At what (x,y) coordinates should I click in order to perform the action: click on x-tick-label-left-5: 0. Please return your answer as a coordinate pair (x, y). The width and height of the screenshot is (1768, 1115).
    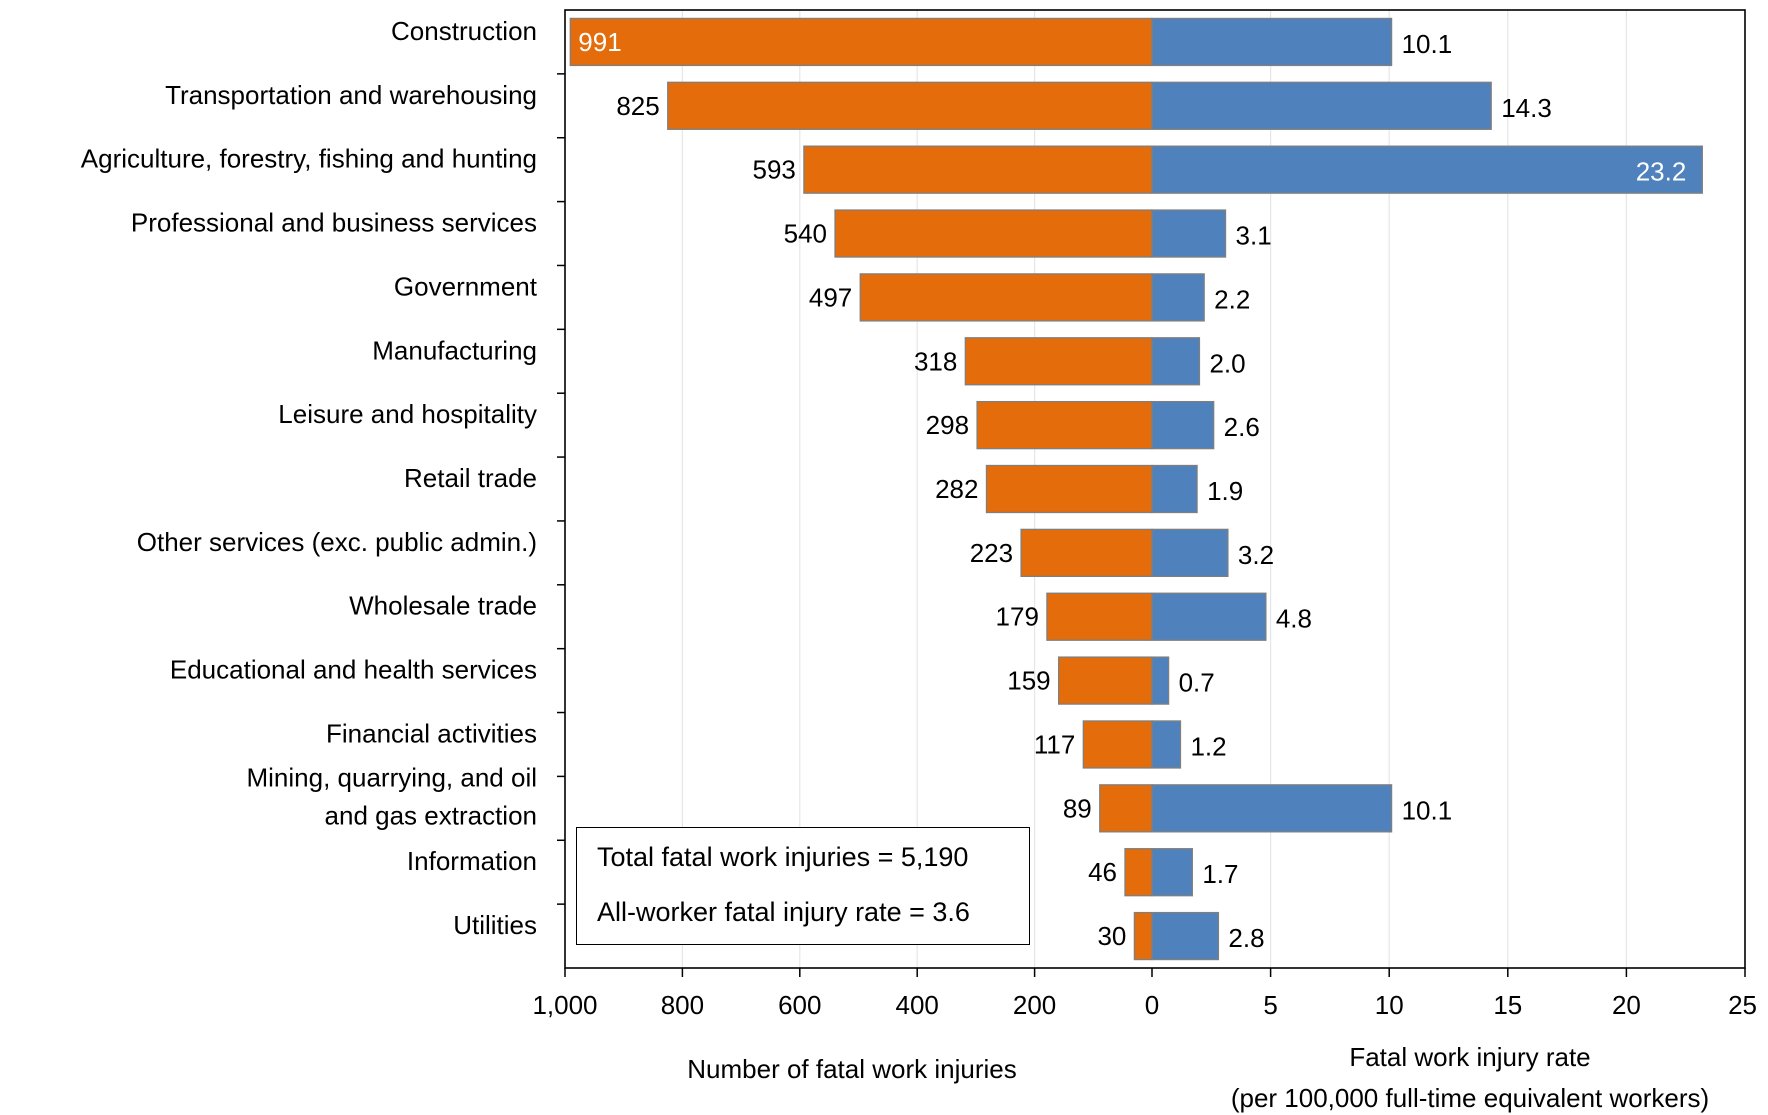
    Looking at the image, I should click on (1152, 1005).